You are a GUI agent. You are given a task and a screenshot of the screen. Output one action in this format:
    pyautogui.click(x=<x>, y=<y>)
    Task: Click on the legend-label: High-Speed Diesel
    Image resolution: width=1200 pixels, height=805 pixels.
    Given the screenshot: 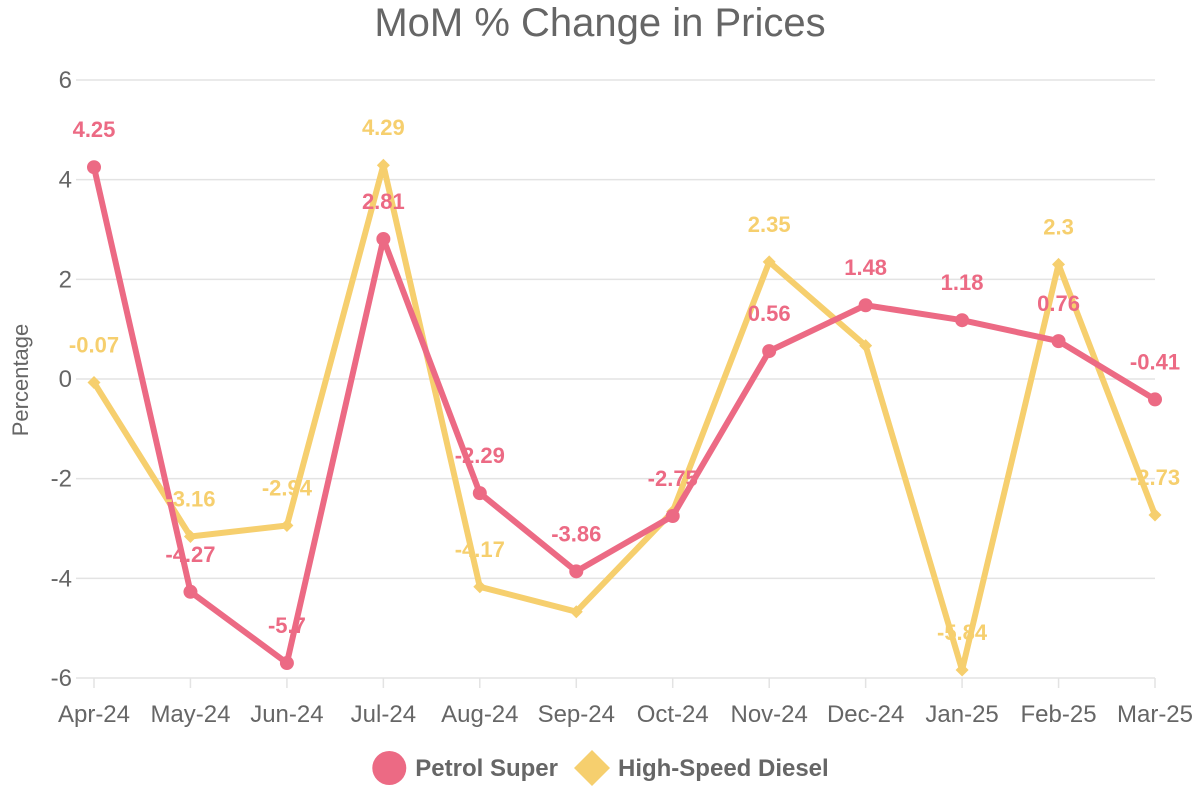 What is the action you would take?
    pyautogui.click(x=723, y=768)
    